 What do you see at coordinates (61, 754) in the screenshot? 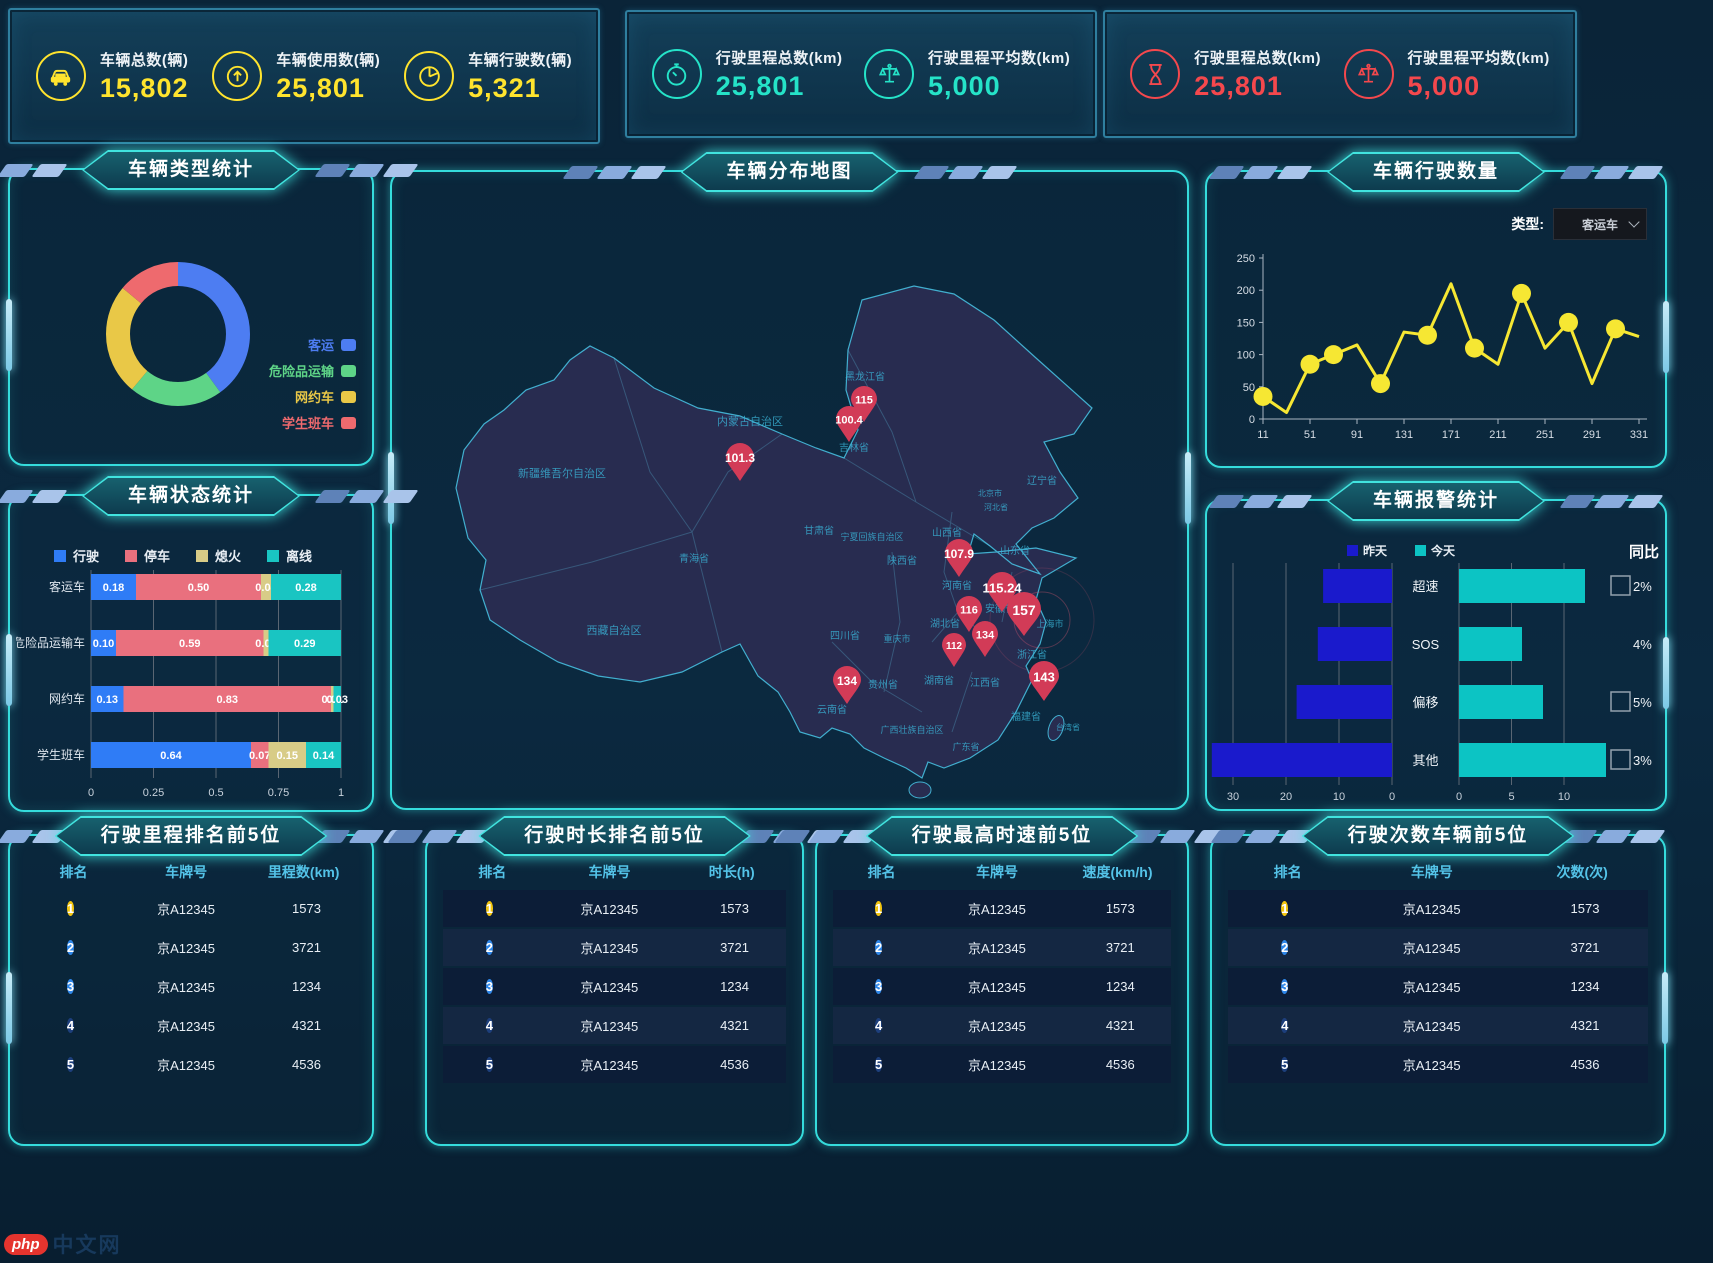
I see `category-label: 学生班车` at bounding box center [61, 754].